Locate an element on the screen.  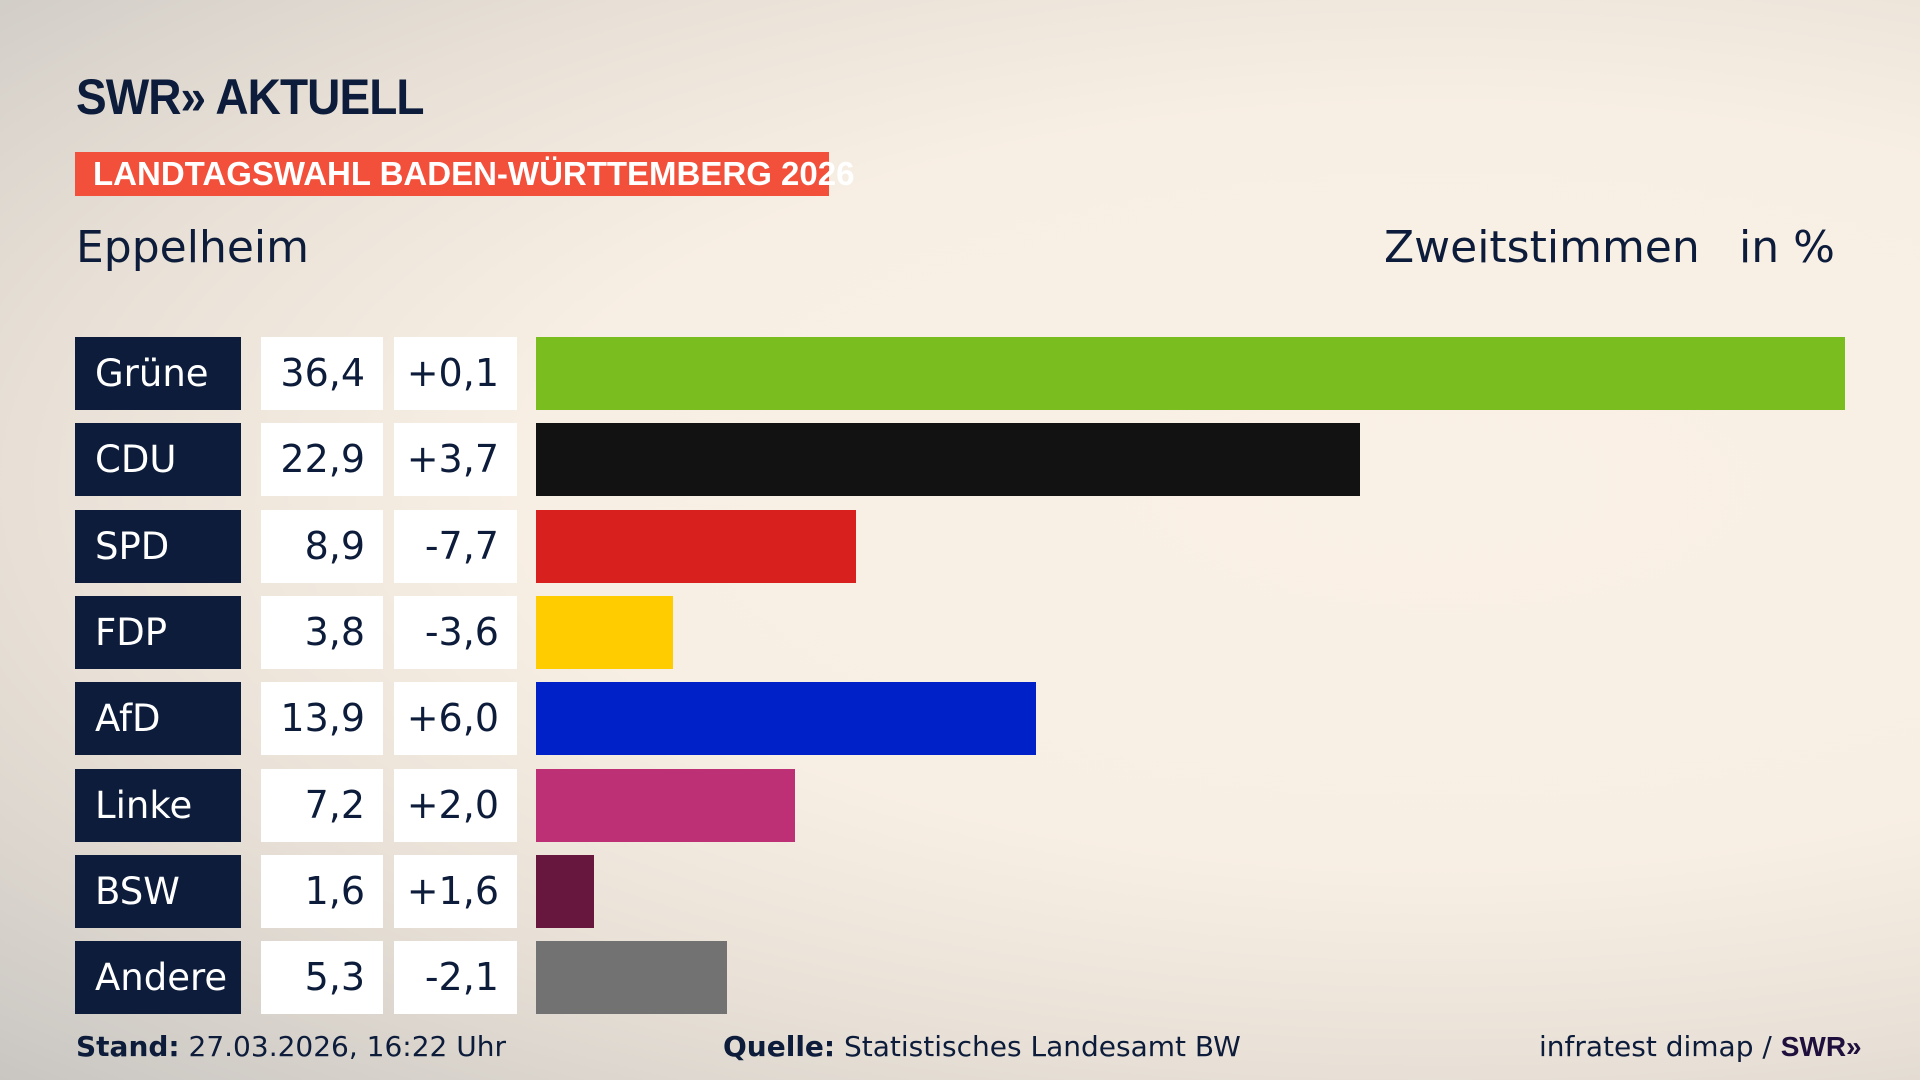
swr-aktuell-logo: SWR» AKTUELL is located at coordinates (250, 97).